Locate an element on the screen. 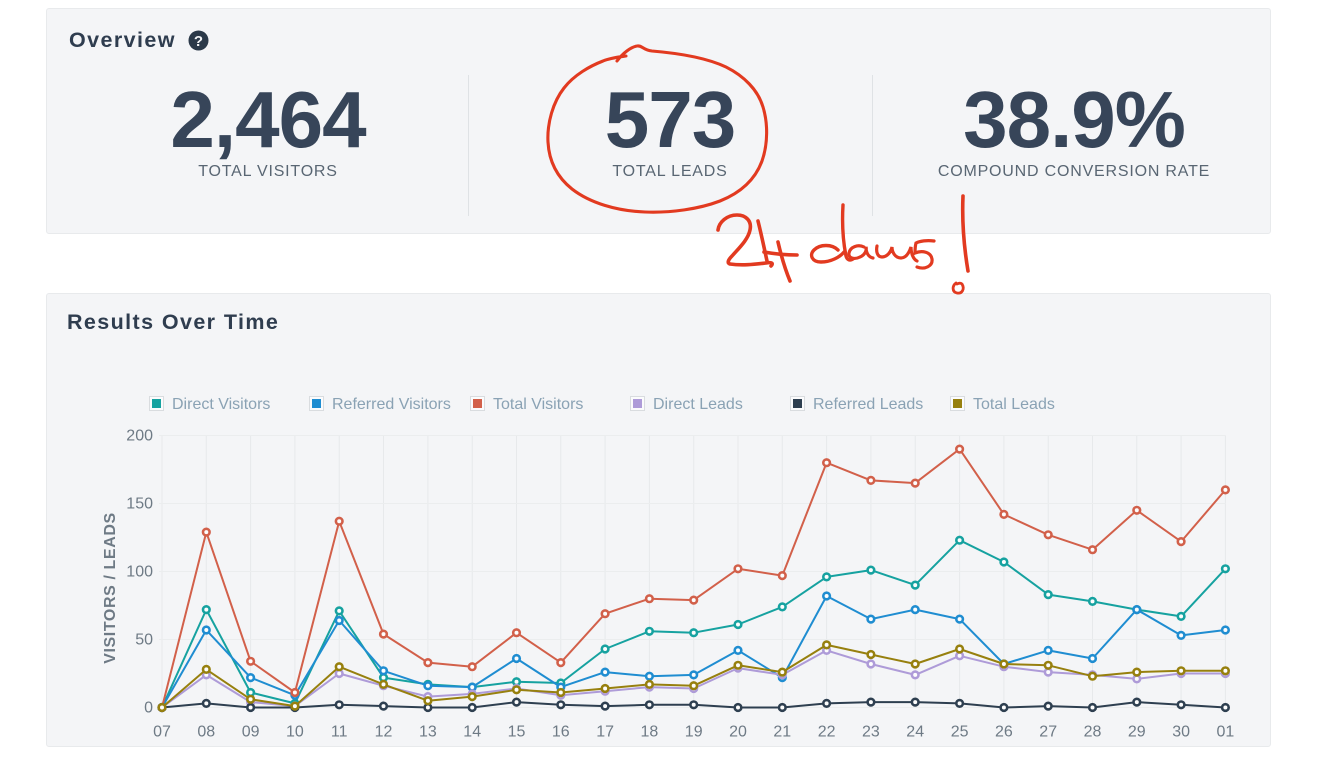 Image resolution: width=1317 pixels, height=769 pixels. svg-text: 16 is located at coordinates (561, 732).